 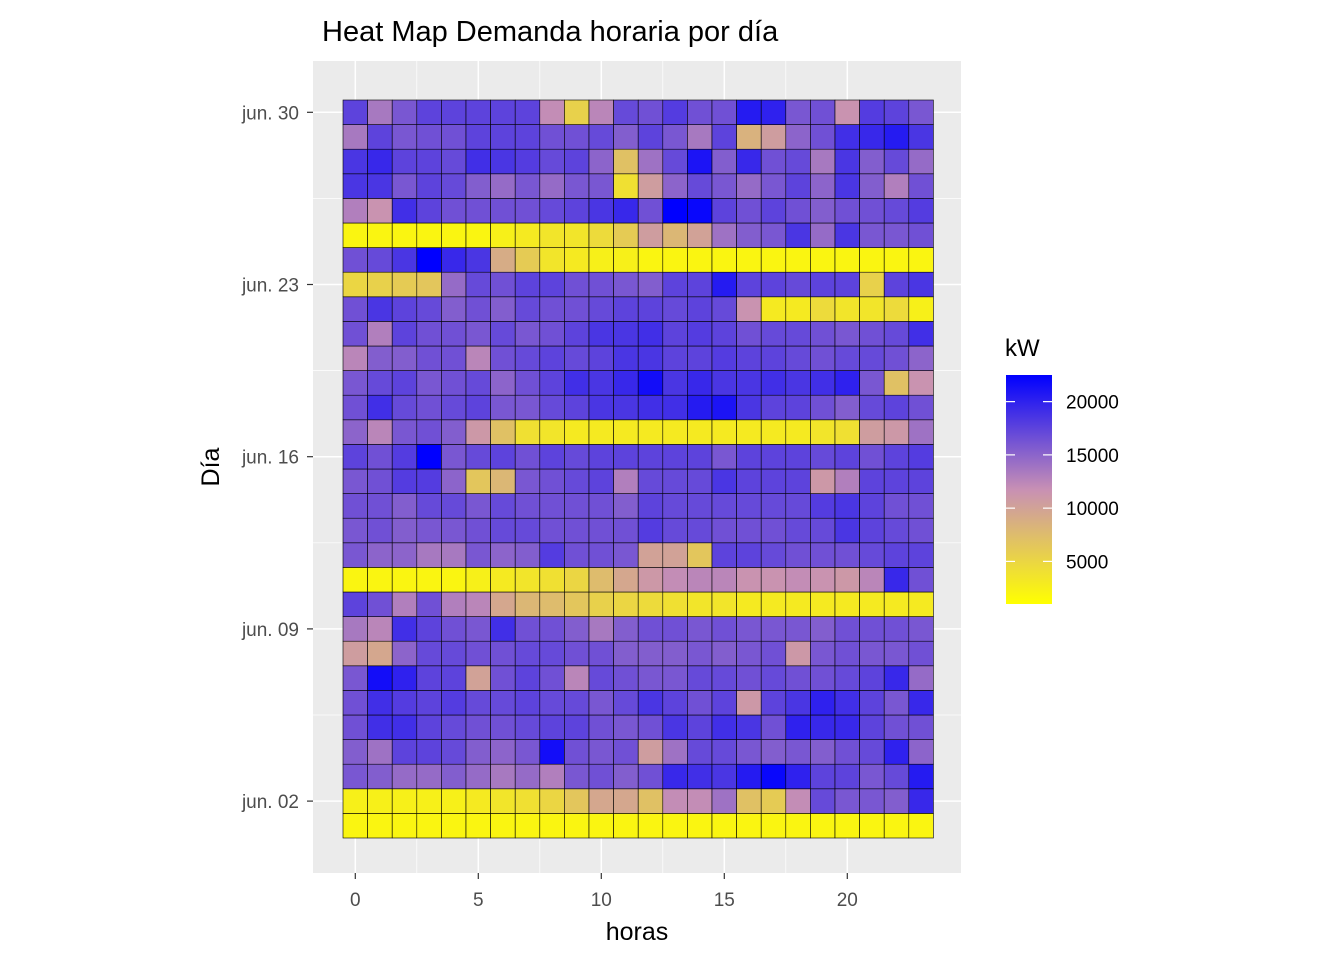 What do you see at coordinates (1062, 469) in the screenshot?
I see `legend: kW 20000 15000 10000 5000` at bounding box center [1062, 469].